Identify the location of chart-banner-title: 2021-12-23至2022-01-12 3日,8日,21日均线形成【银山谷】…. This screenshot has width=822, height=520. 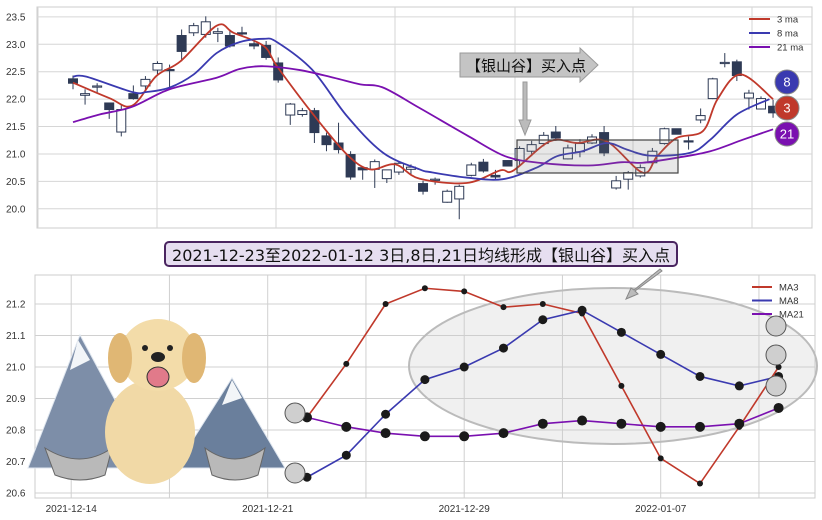
(421, 254).